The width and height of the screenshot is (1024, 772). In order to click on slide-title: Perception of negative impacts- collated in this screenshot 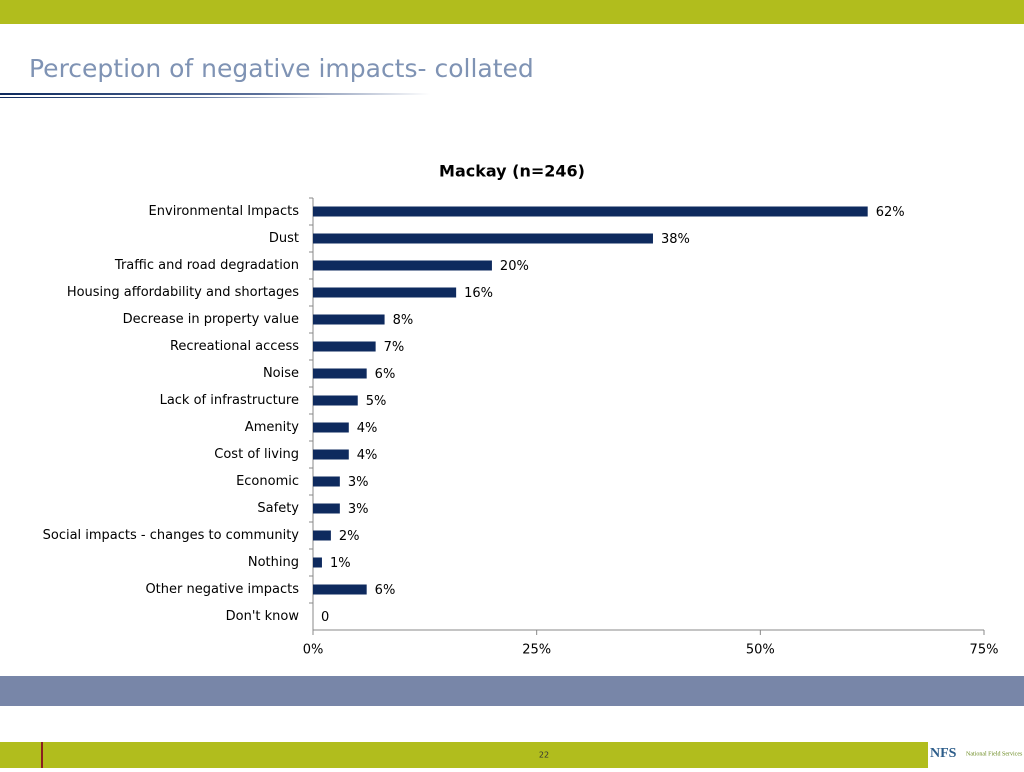, I will do `click(281, 68)`.